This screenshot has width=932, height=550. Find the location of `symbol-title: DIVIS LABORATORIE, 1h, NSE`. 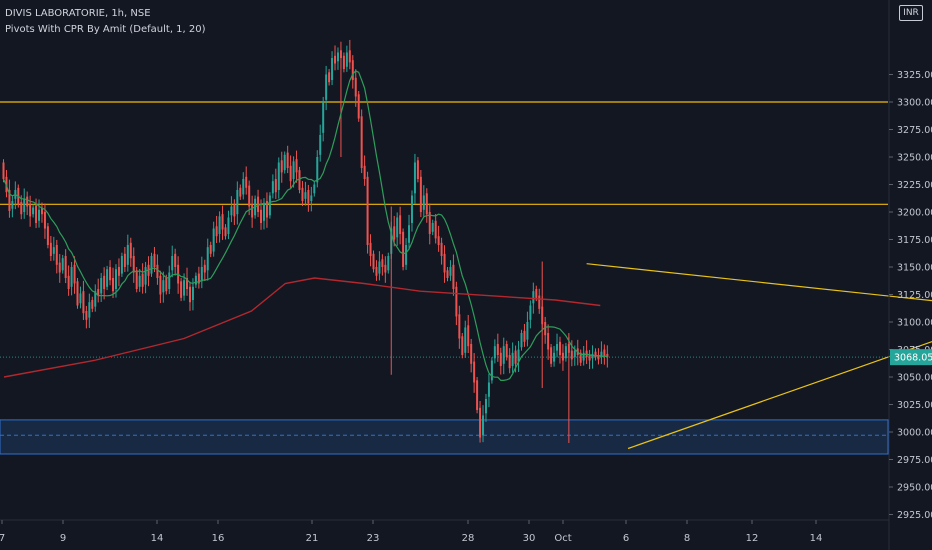

symbol-title: DIVIS LABORATORIE, 1h, NSE is located at coordinates (78, 13).